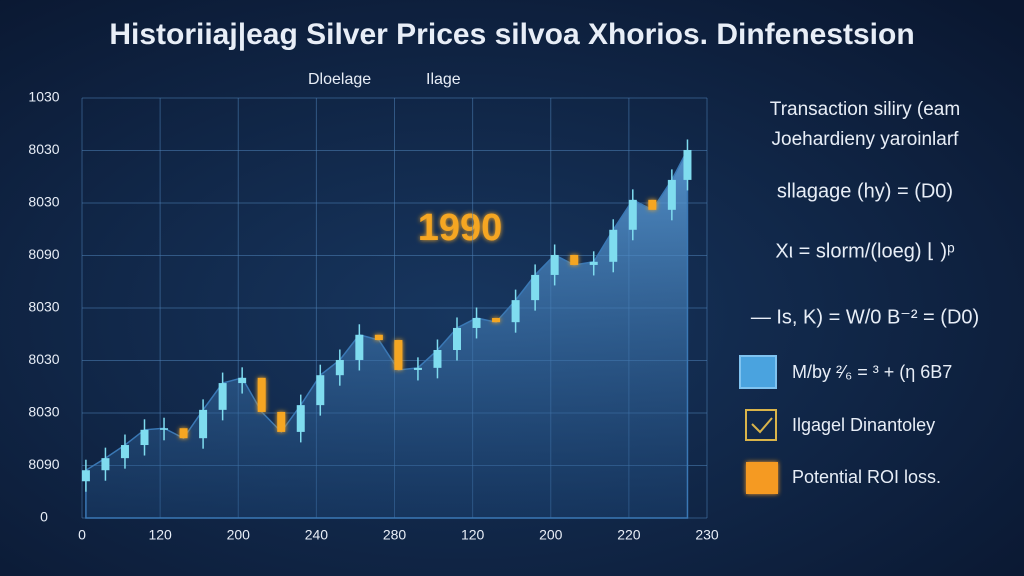 Image resolution: width=1024 pixels, height=576 pixels. I want to click on legend-label: Dloelage, so click(339, 79).